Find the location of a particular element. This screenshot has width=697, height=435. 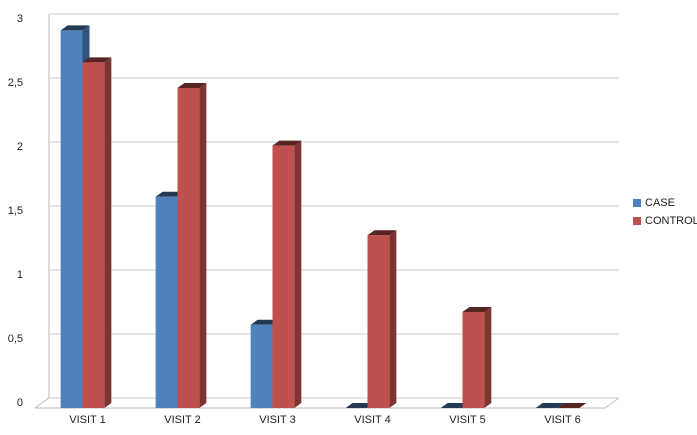

y-tick-label: 3 is located at coordinates (20, 19).